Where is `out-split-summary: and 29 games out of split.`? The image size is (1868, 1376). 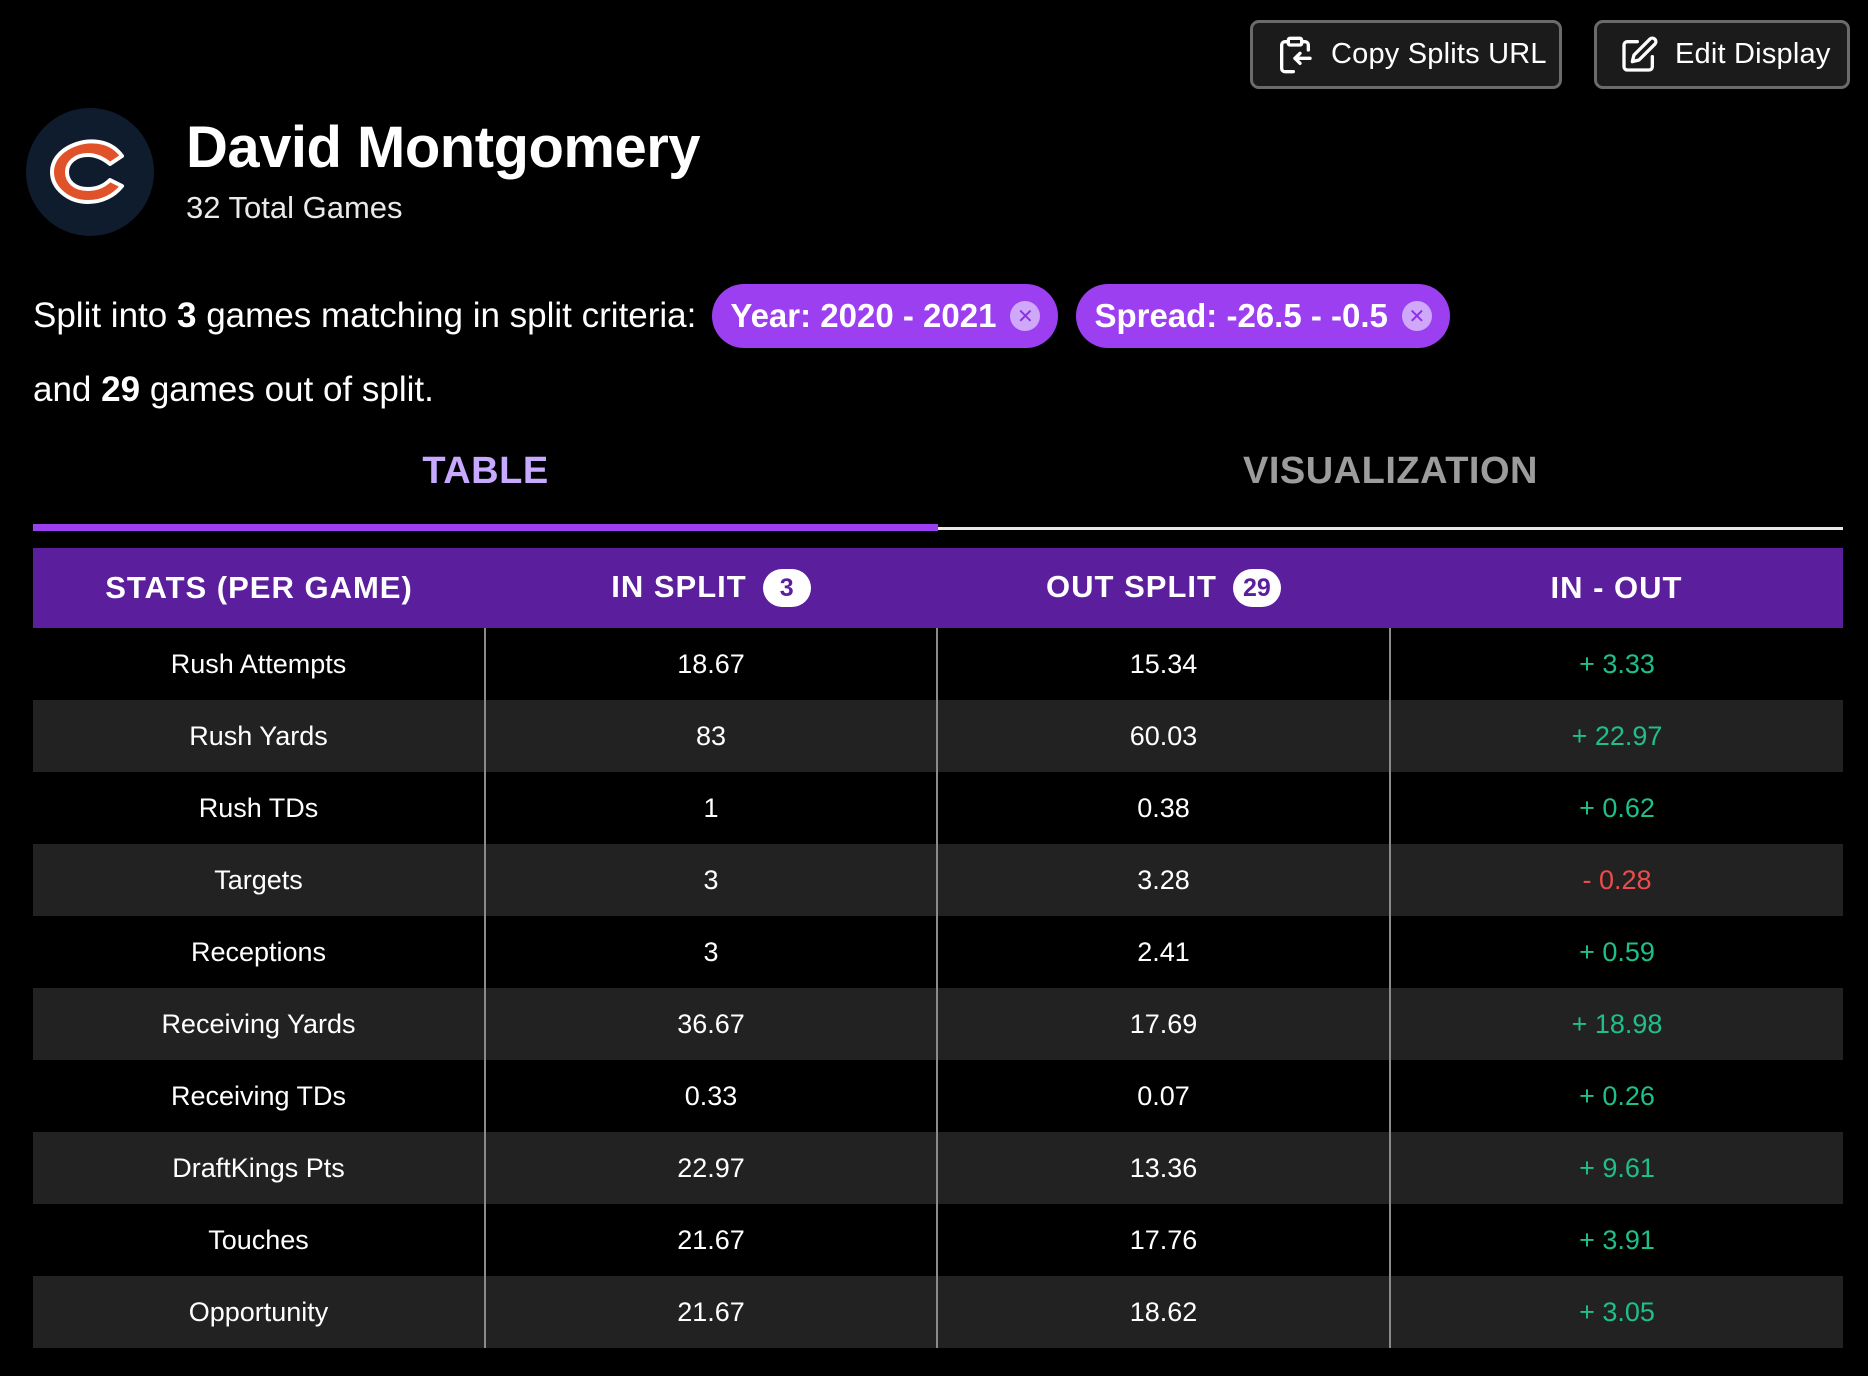 out-split-summary: and 29 games out of split. is located at coordinates (233, 389).